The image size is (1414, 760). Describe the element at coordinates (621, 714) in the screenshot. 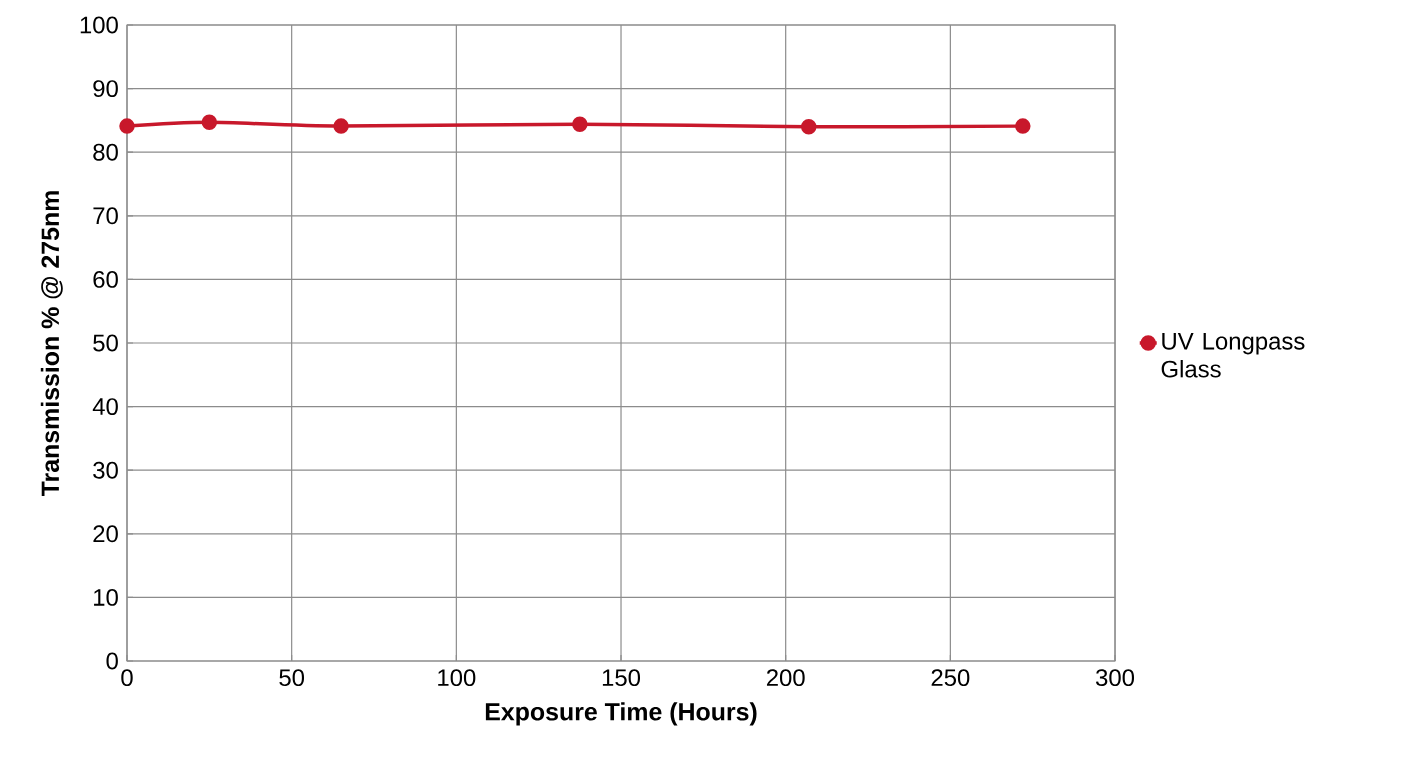

I see `x-axis-title: Exposure Time (Hours)` at that location.